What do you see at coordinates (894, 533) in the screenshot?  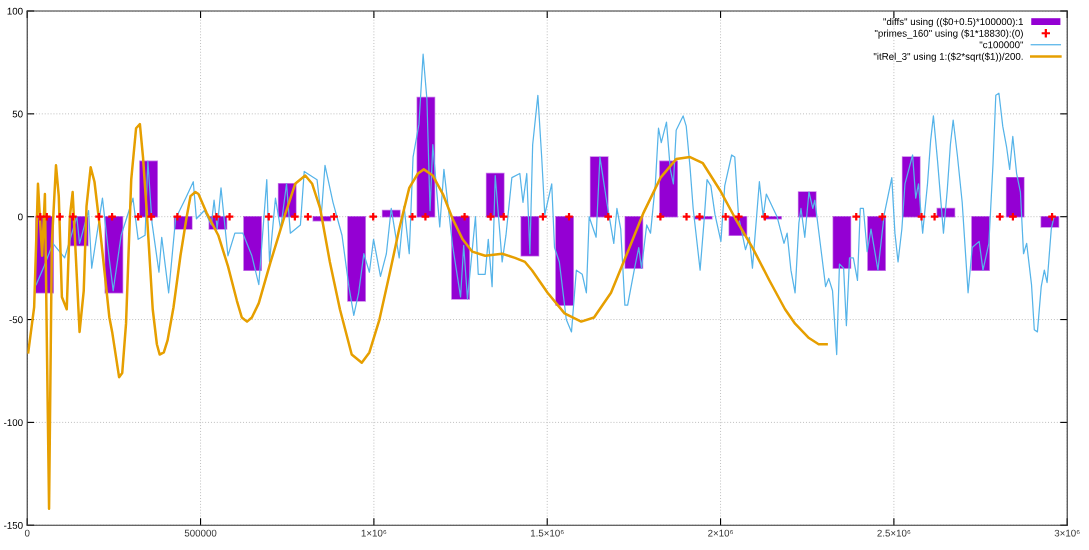 I see `x-tick-label: 2.5×10⁶` at bounding box center [894, 533].